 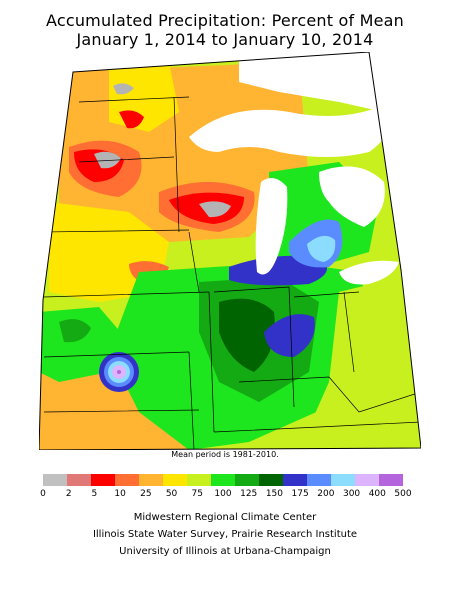 I want to click on field-300-400-michigan, so click(x=321, y=248).